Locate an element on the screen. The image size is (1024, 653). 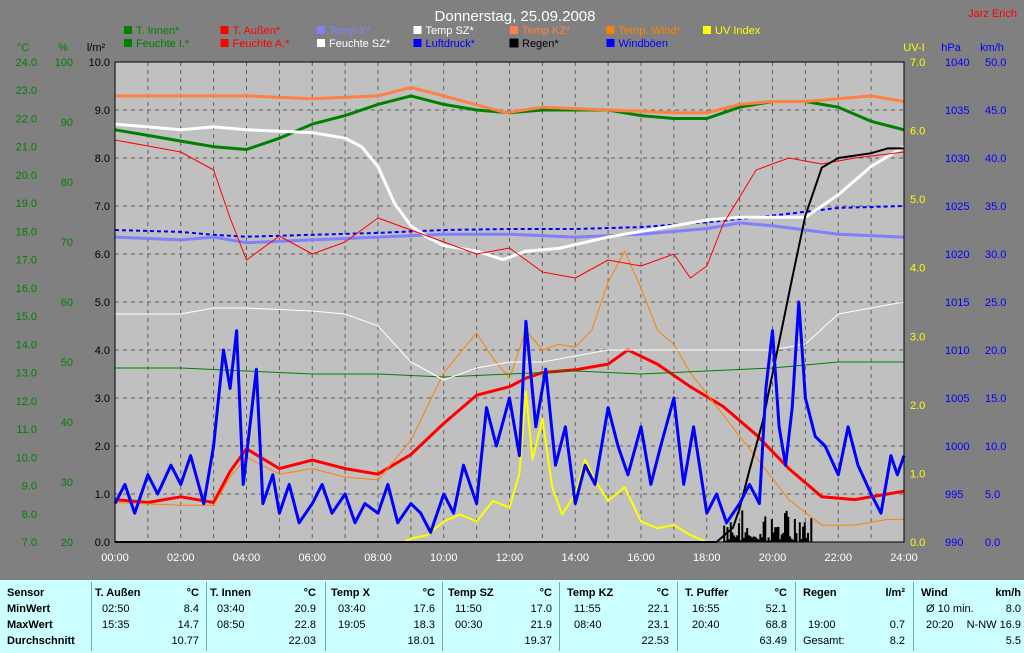
tempkz-max-value: 23.1 is located at coordinates (658, 625).